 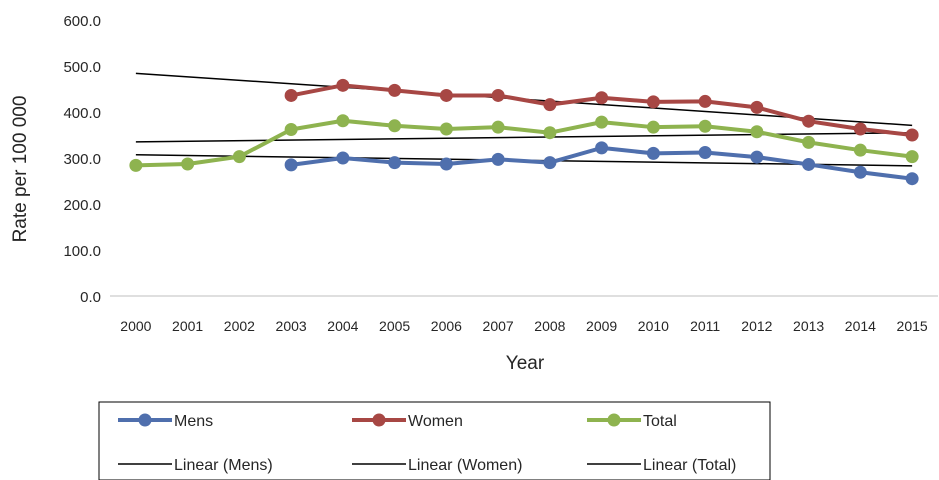 I want to click on y-tick-label: 200.0, so click(x=82, y=205).